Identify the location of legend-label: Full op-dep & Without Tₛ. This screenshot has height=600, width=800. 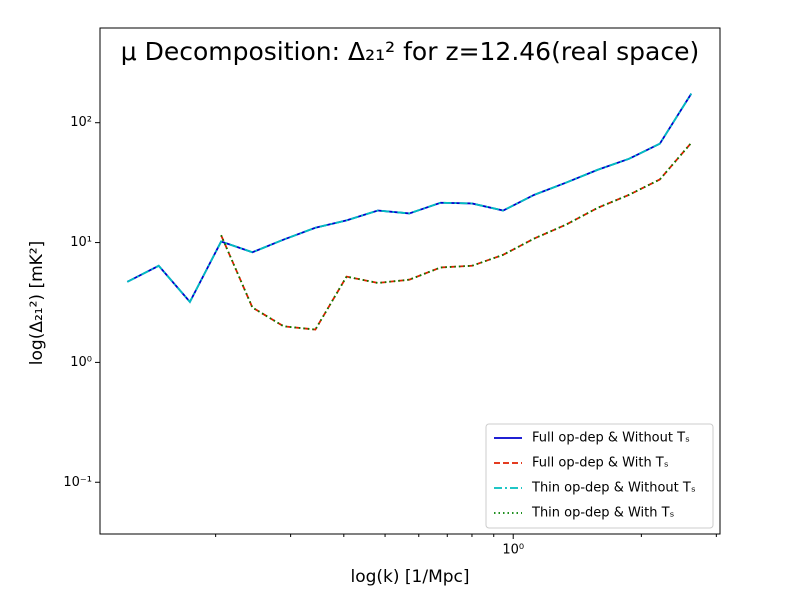
(611, 438).